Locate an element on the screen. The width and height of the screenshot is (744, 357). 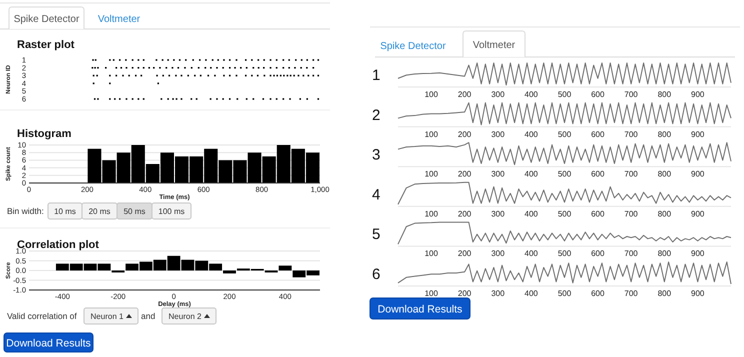
chart-title: 5 is located at coordinates (376, 235).